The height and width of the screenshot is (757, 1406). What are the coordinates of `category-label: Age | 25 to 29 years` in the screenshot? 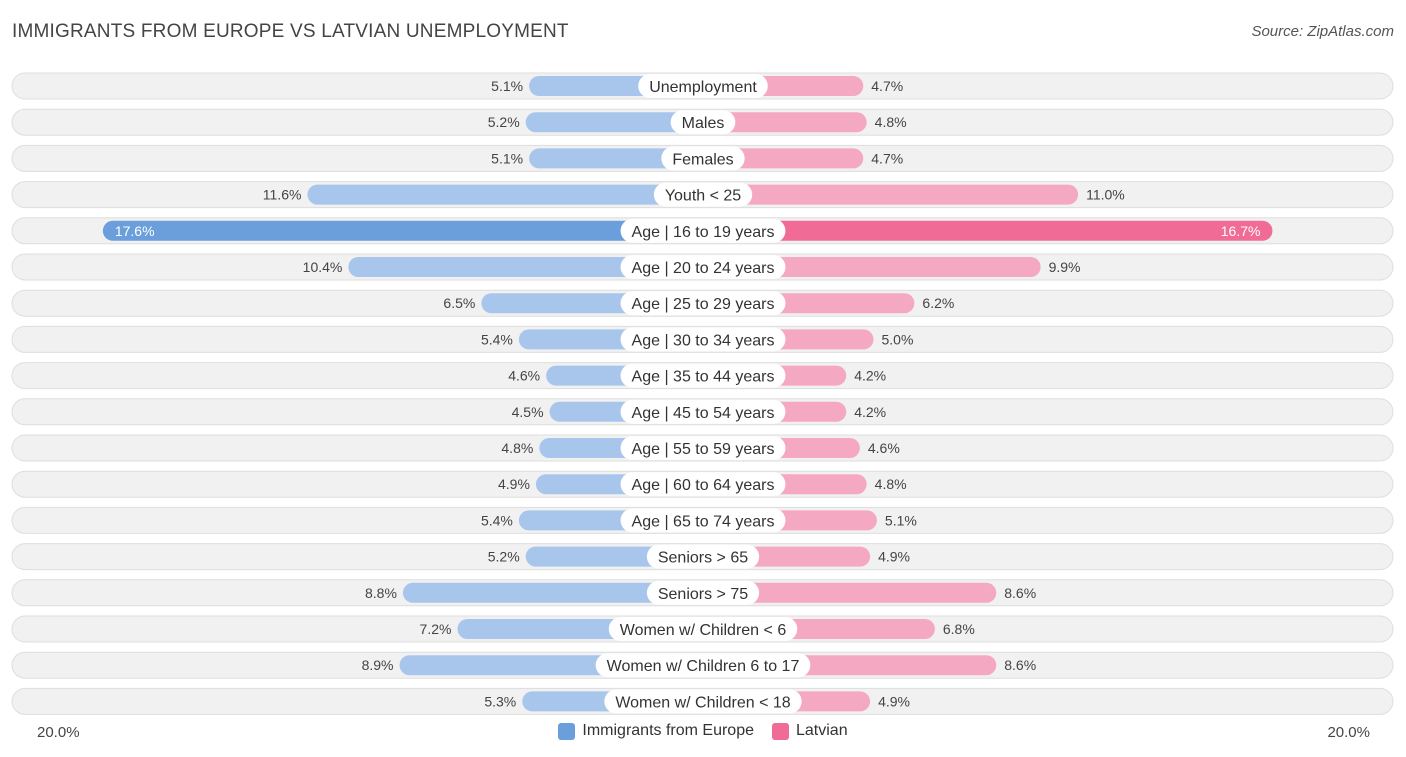 It's located at (703, 304).